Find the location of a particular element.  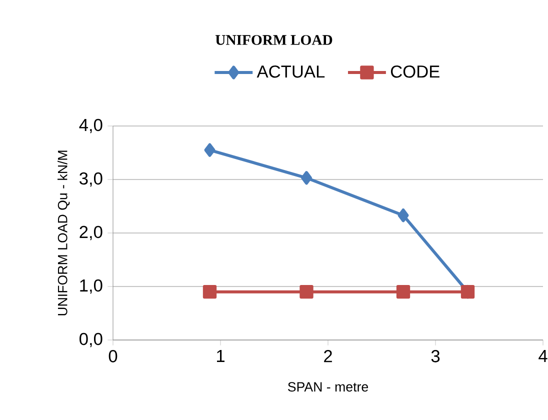

x-tick-label: 4 is located at coordinates (543, 356).